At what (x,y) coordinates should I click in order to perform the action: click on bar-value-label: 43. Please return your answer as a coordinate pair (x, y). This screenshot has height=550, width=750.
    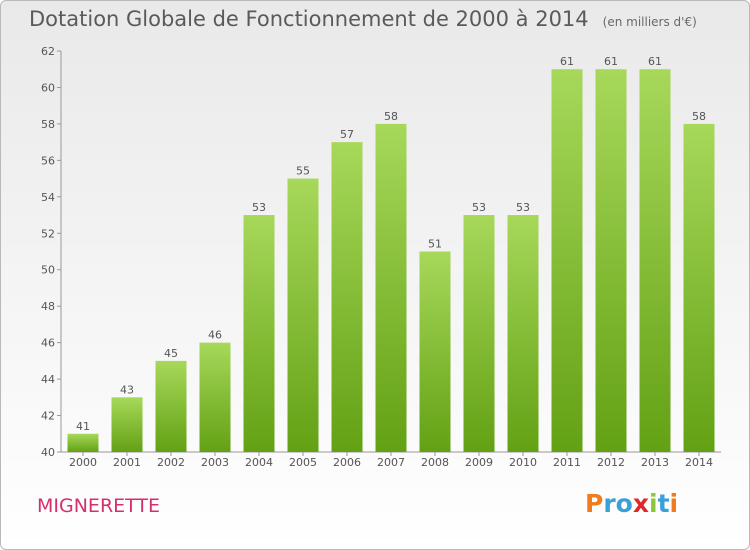
    Looking at the image, I should click on (127, 389).